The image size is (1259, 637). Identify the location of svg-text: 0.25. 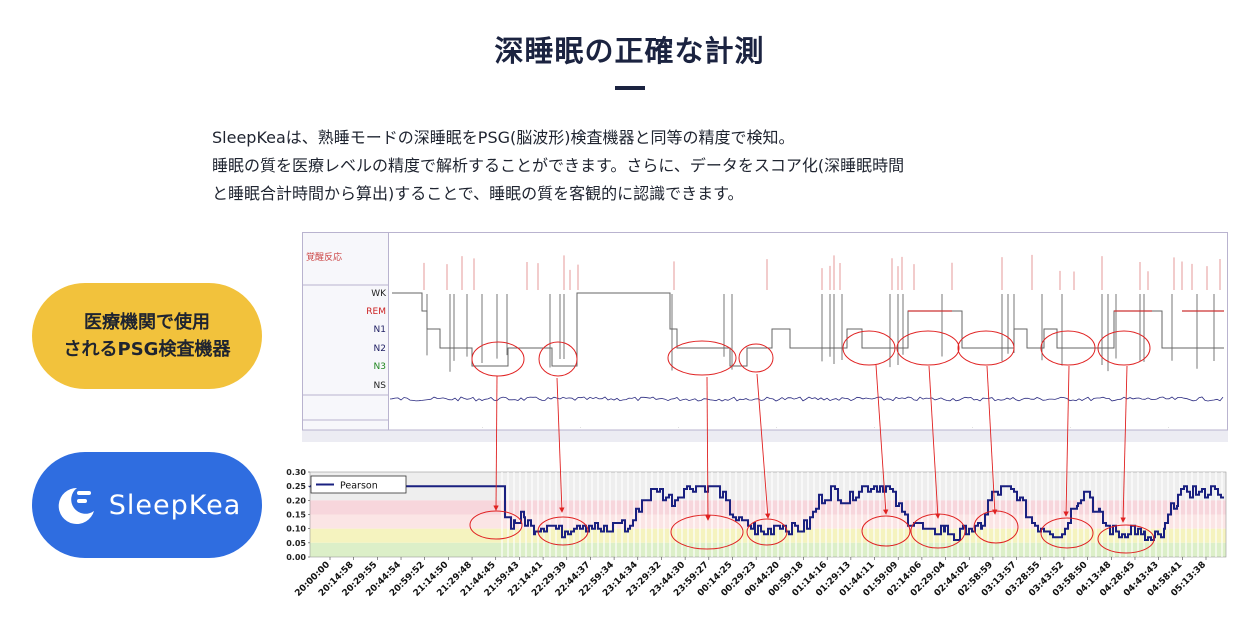
(296, 486).